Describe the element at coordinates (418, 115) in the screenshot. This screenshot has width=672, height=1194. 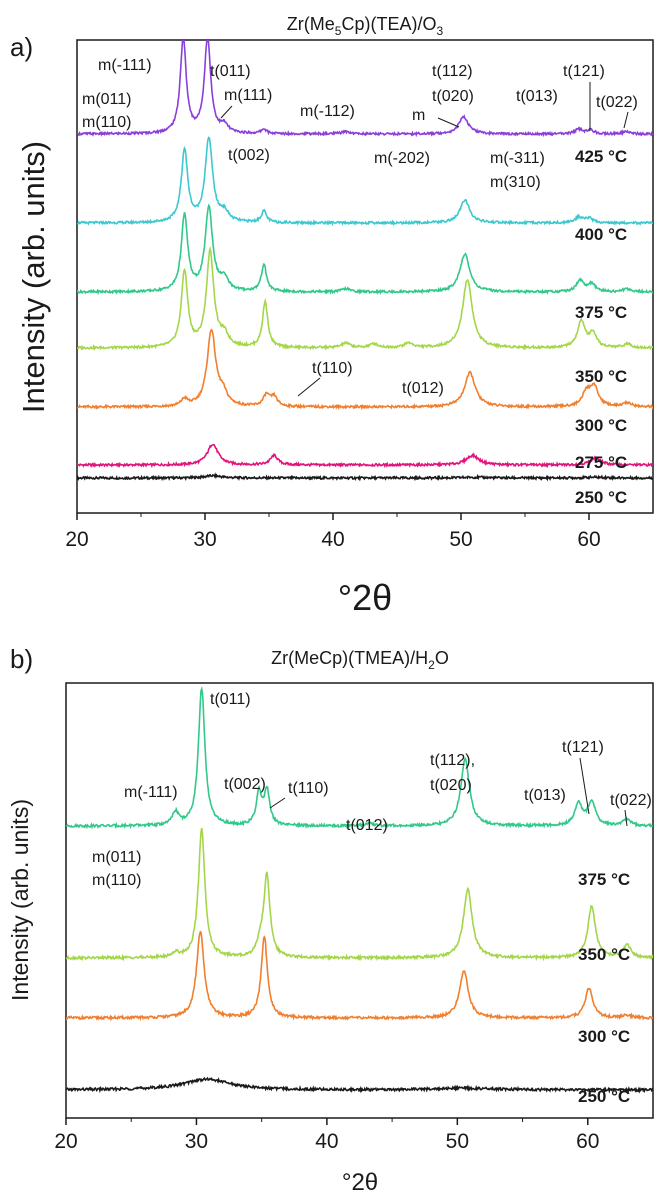
I see `peak-label: m` at that location.